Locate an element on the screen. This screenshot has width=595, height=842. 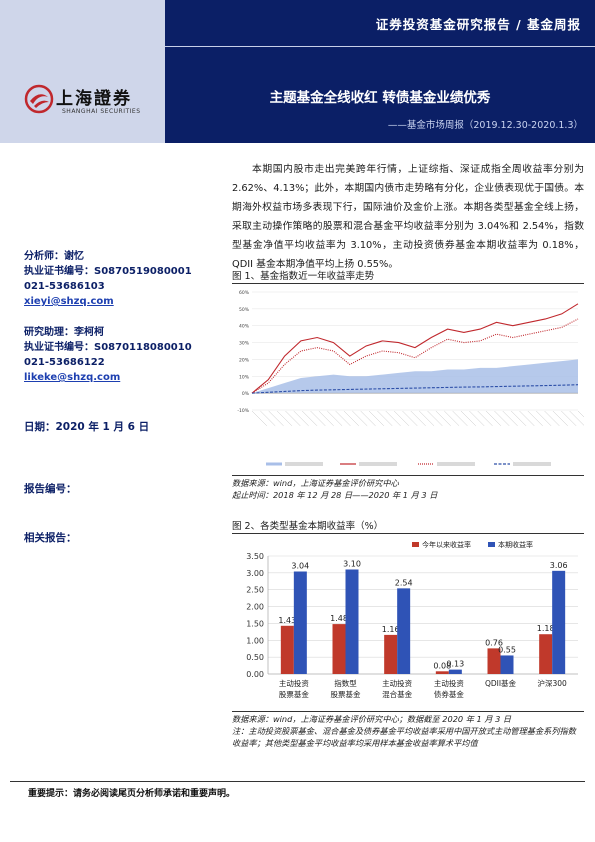
chart2-category-label: 债券基金 is located at coordinates (449, 694).